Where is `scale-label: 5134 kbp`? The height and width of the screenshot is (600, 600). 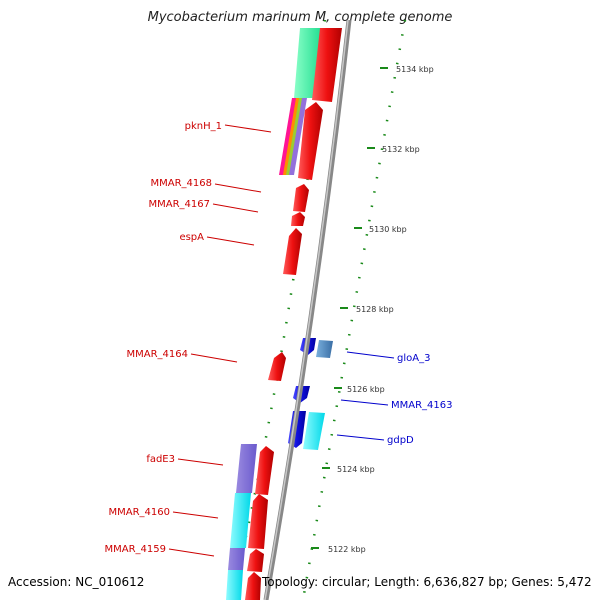 scale-label: 5134 kbp is located at coordinates (415, 69).